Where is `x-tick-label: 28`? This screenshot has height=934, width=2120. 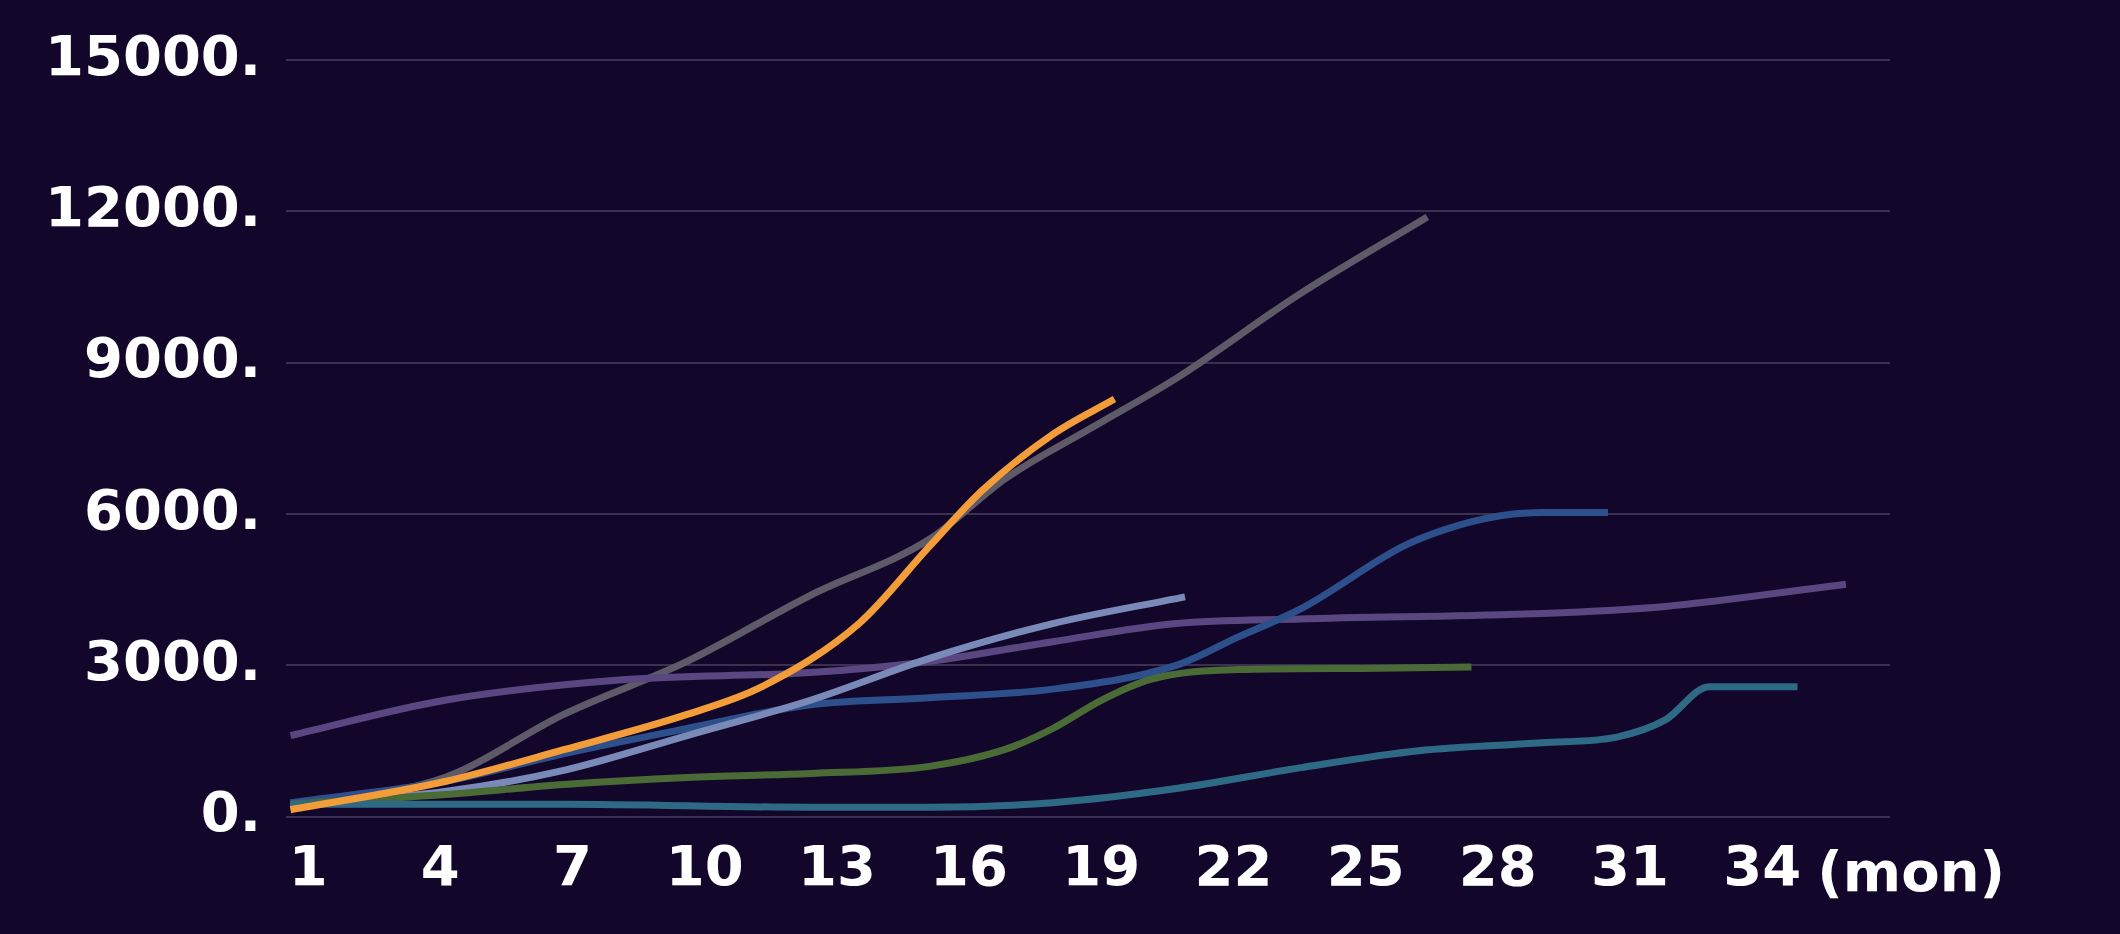 x-tick-label: 28 is located at coordinates (1497, 865).